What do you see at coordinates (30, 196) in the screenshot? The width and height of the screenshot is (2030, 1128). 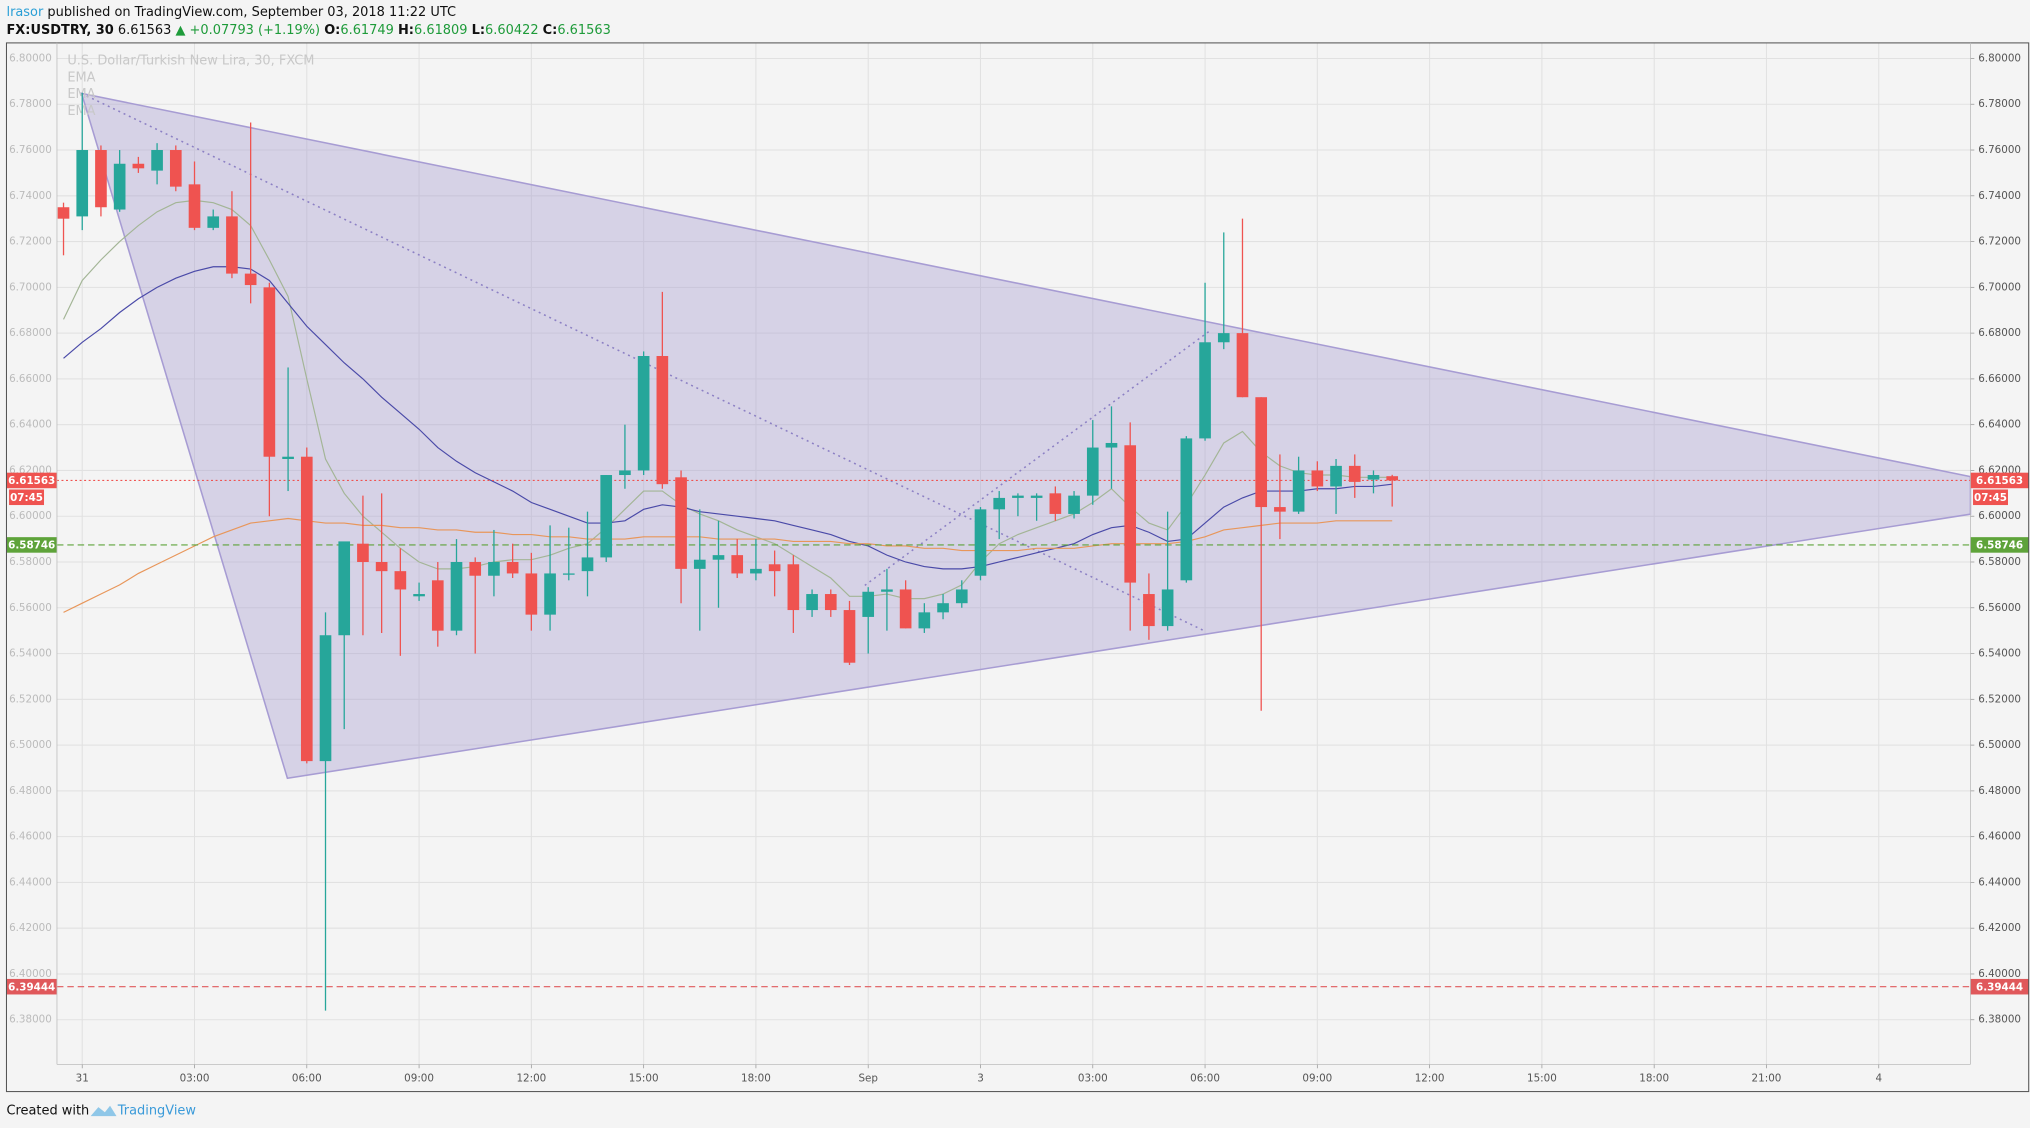 I see `y-tick-label-left: 6.74000` at bounding box center [30, 196].